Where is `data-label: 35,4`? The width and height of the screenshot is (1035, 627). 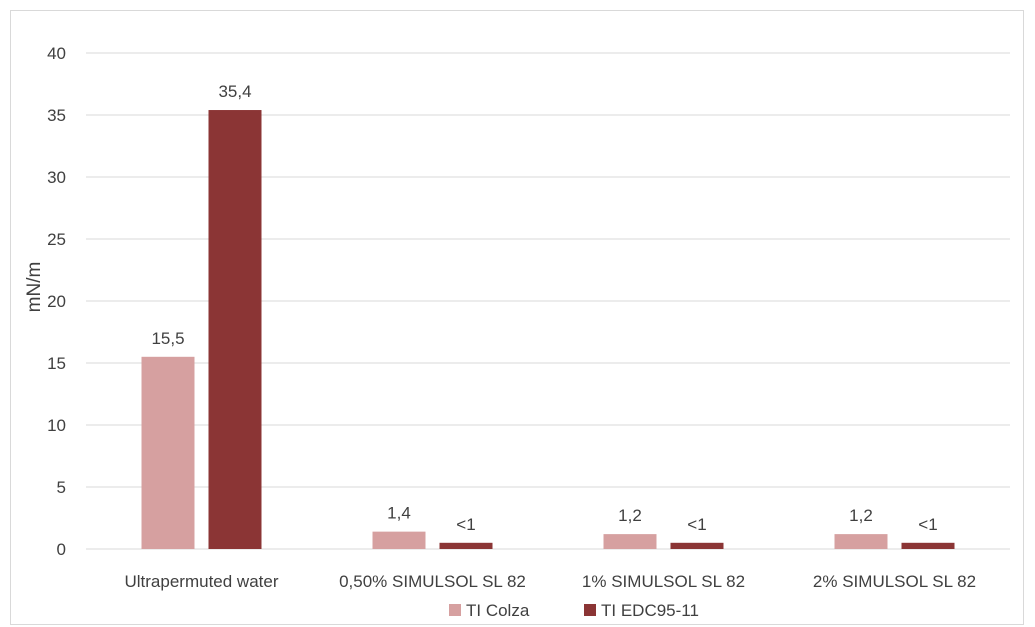
data-label: 35,4 is located at coordinates (234, 91).